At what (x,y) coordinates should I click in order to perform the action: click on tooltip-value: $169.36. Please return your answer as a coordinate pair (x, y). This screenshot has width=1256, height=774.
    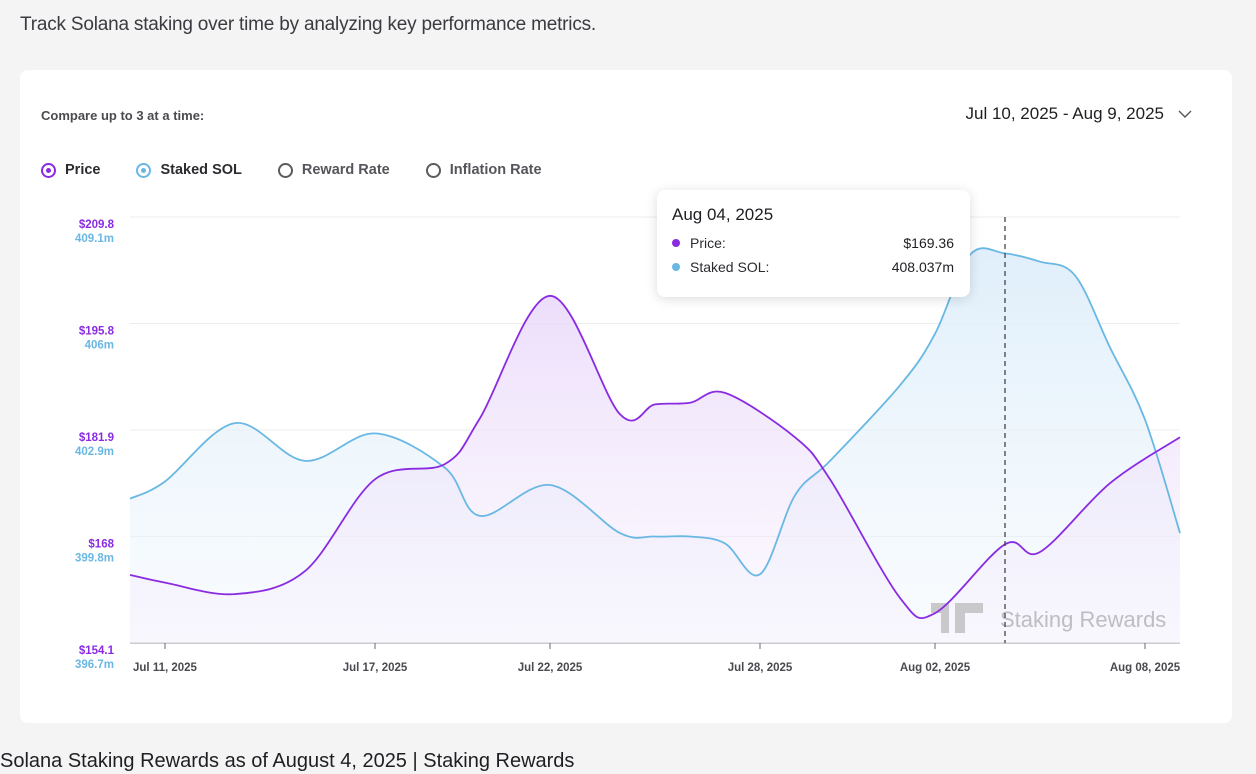
    Looking at the image, I should click on (928, 243).